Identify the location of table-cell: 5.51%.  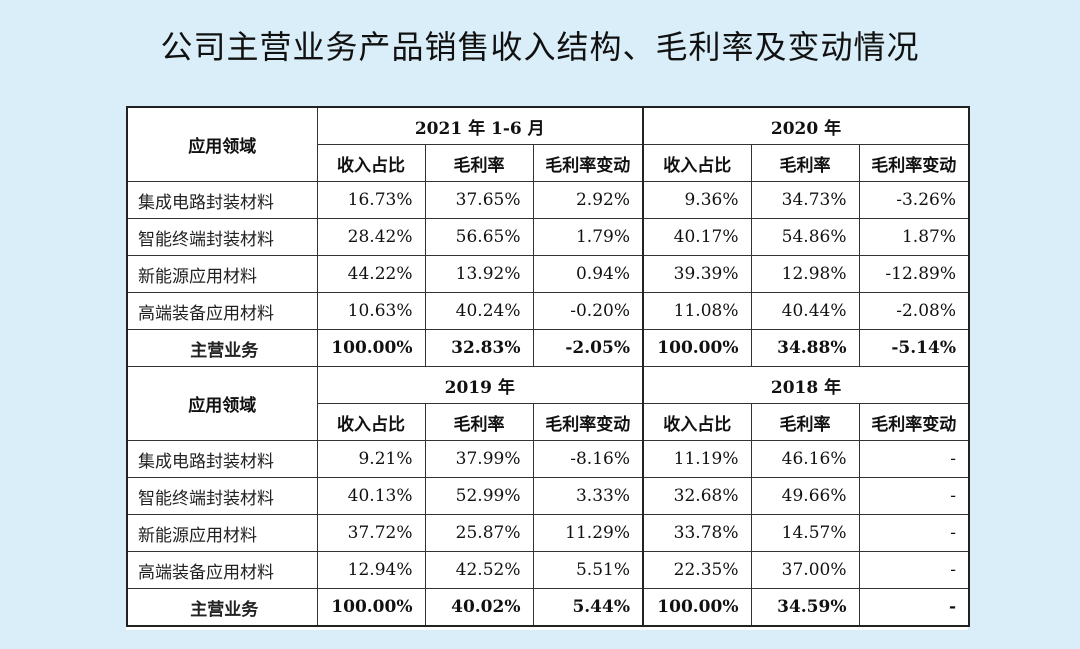
(588, 570).